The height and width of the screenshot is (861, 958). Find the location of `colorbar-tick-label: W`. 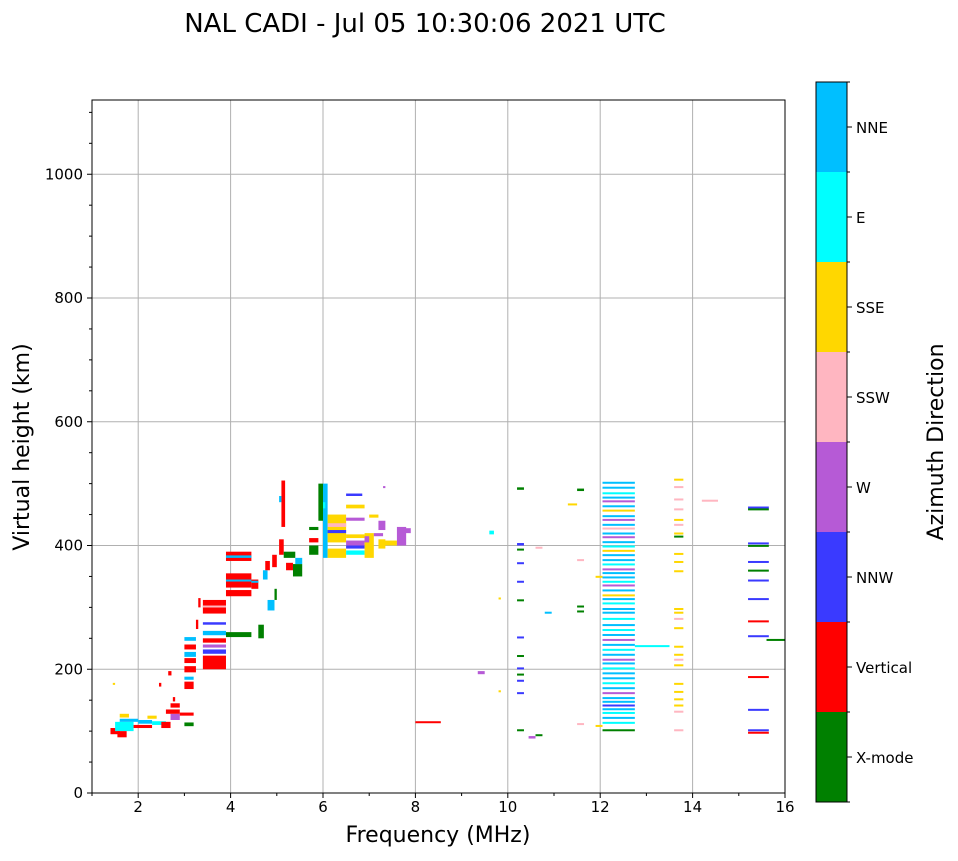

colorbar-tick-label: W is located at coordinates (863, 488).